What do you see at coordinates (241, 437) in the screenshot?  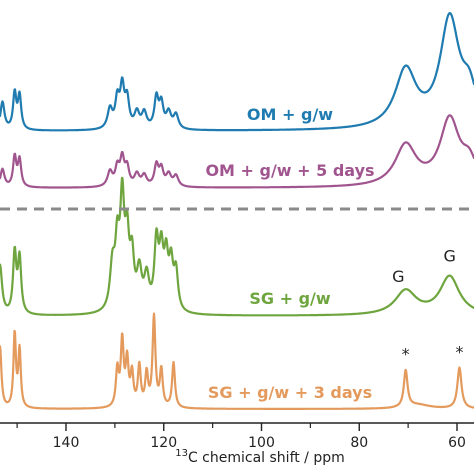 I see `x-axis-ticks: 140 120 100 80 60` at bounding box center [241, 437].